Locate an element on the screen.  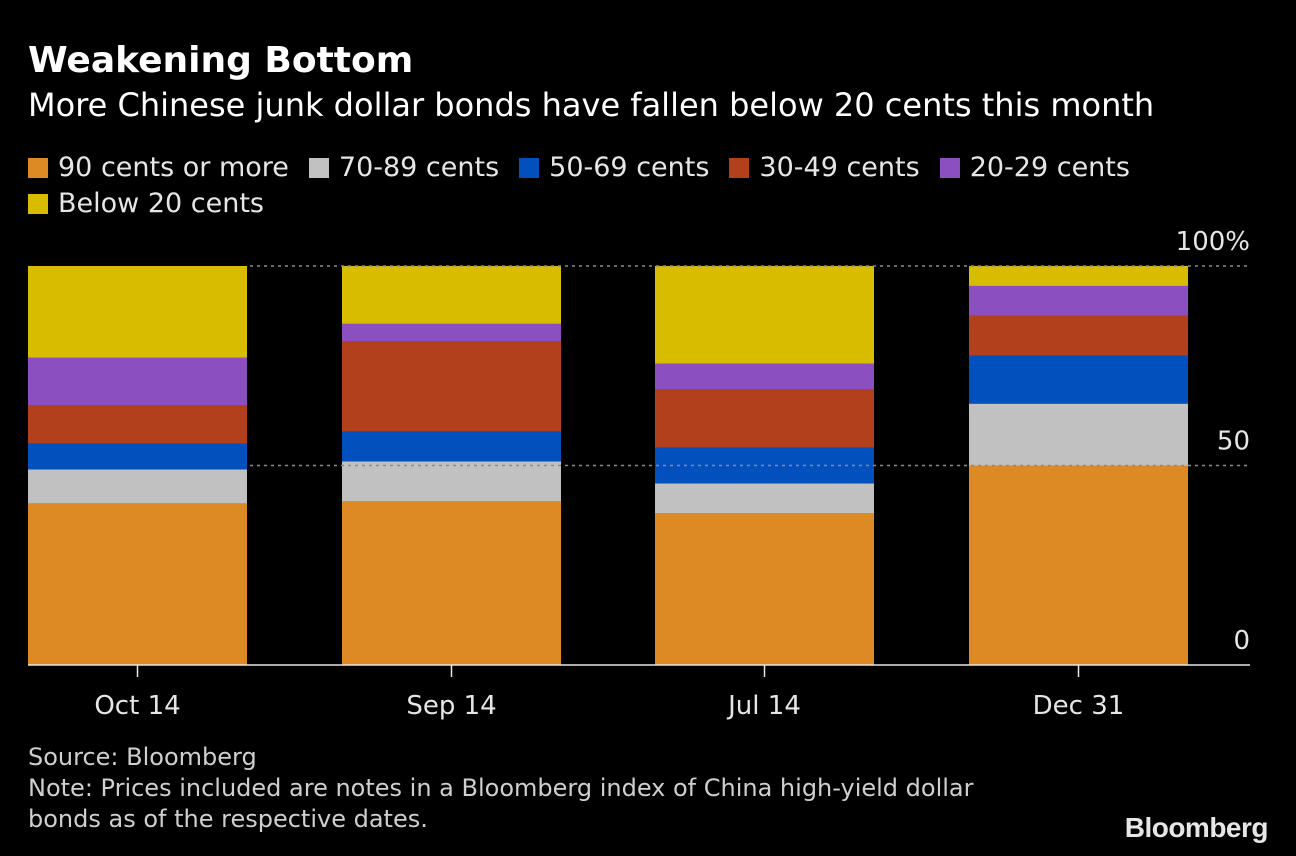
legend-label: 70-89 cents is located at coordinates (419, 167).